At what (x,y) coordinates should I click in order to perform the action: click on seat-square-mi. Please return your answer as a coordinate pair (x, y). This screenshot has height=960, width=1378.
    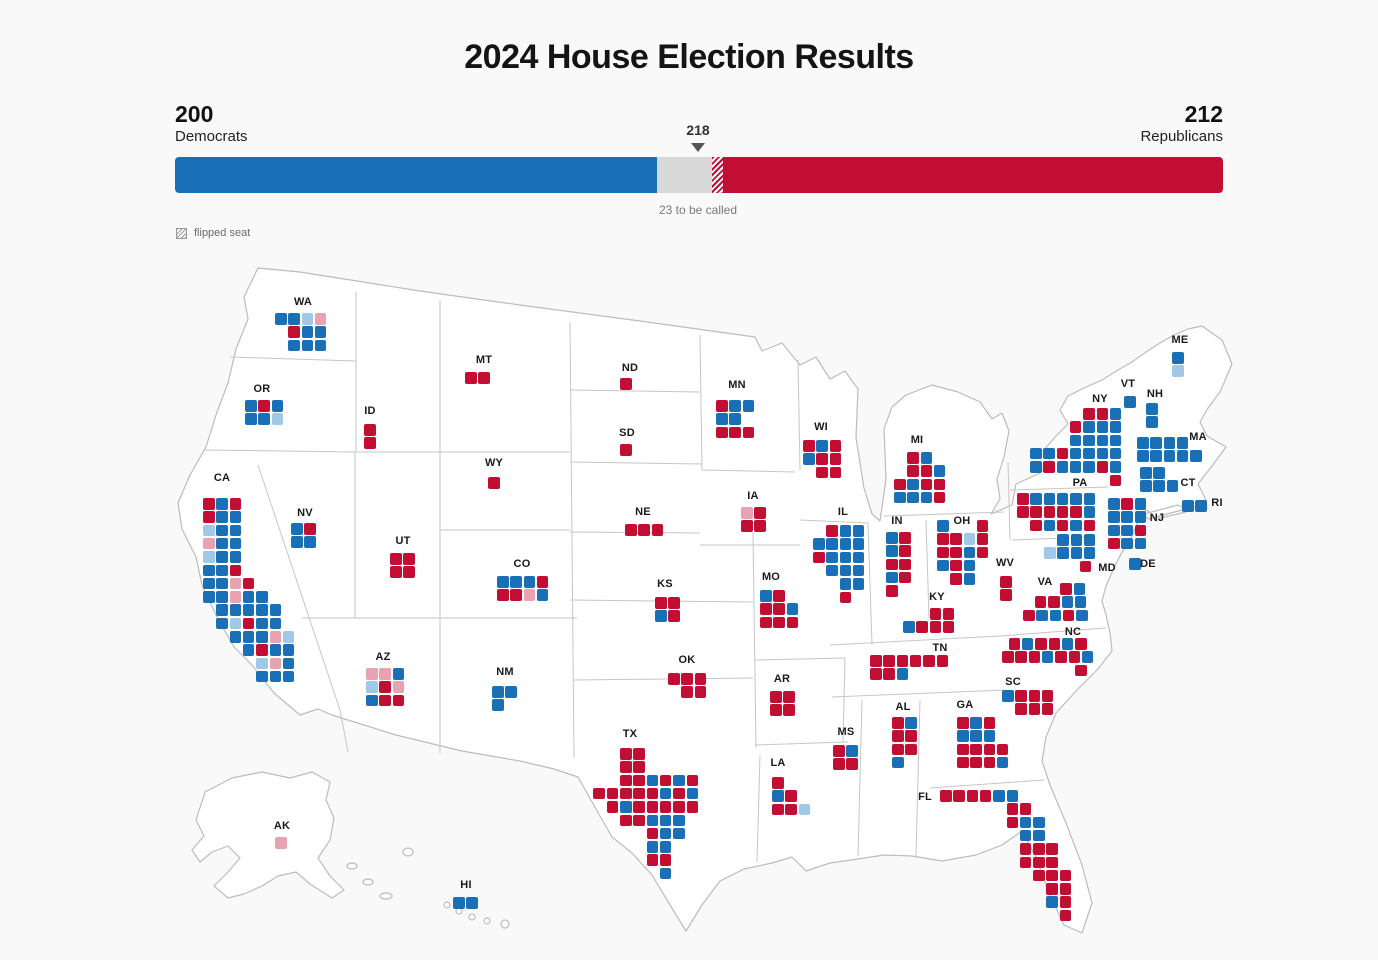
    Looking at the image, I should click on (926, 471).